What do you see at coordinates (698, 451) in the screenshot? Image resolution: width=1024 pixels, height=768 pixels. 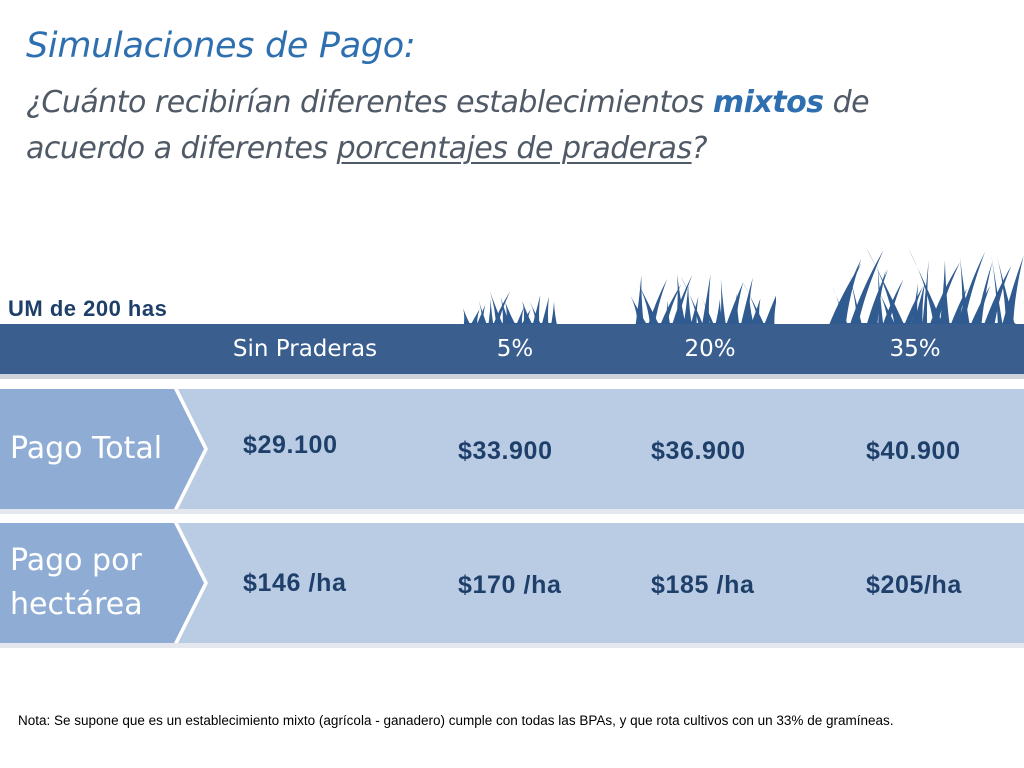 I see `value-cell: $36.900` at bounding box center [698, 451].